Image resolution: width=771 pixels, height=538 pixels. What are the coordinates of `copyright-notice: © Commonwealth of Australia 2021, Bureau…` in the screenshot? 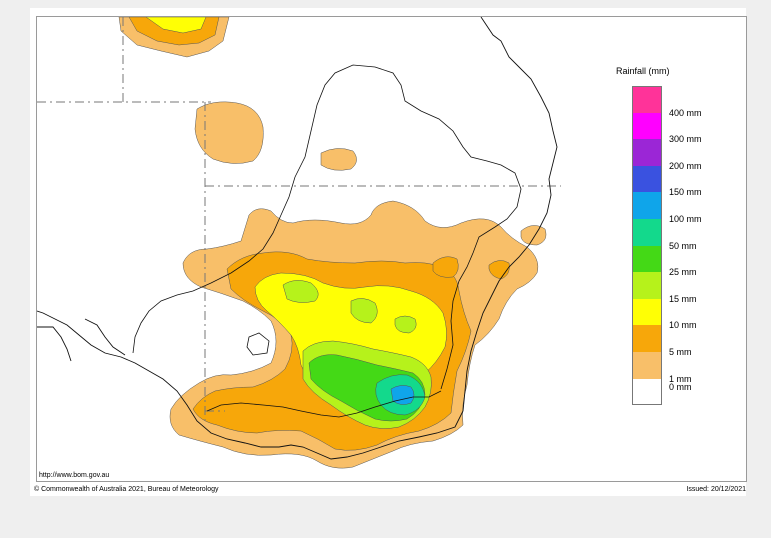 It's located at (126, 489).